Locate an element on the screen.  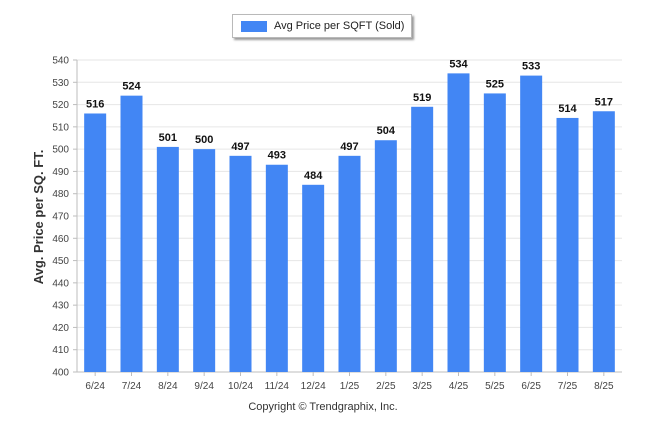
x-tick-label: 8/24 is located at coordinates (168, 386).